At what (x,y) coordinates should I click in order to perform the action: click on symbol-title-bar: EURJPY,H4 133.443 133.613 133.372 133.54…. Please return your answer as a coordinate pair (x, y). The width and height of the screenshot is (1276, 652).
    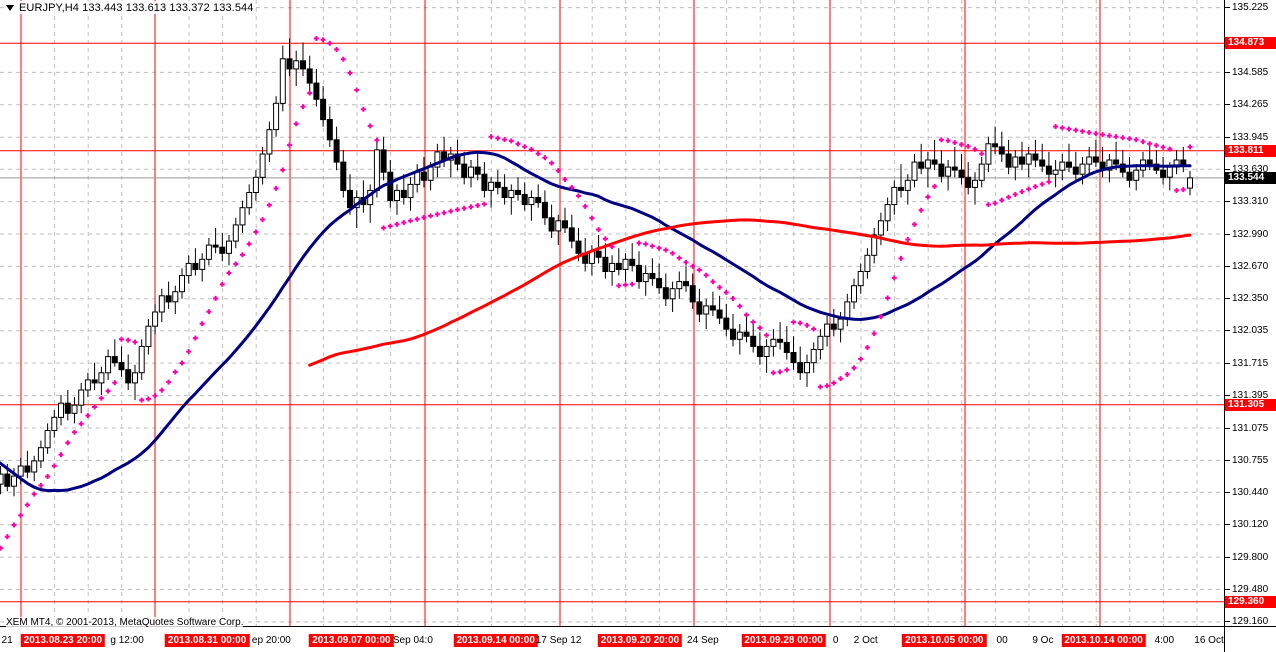
    Looking at the image, I should click on (130, 7).